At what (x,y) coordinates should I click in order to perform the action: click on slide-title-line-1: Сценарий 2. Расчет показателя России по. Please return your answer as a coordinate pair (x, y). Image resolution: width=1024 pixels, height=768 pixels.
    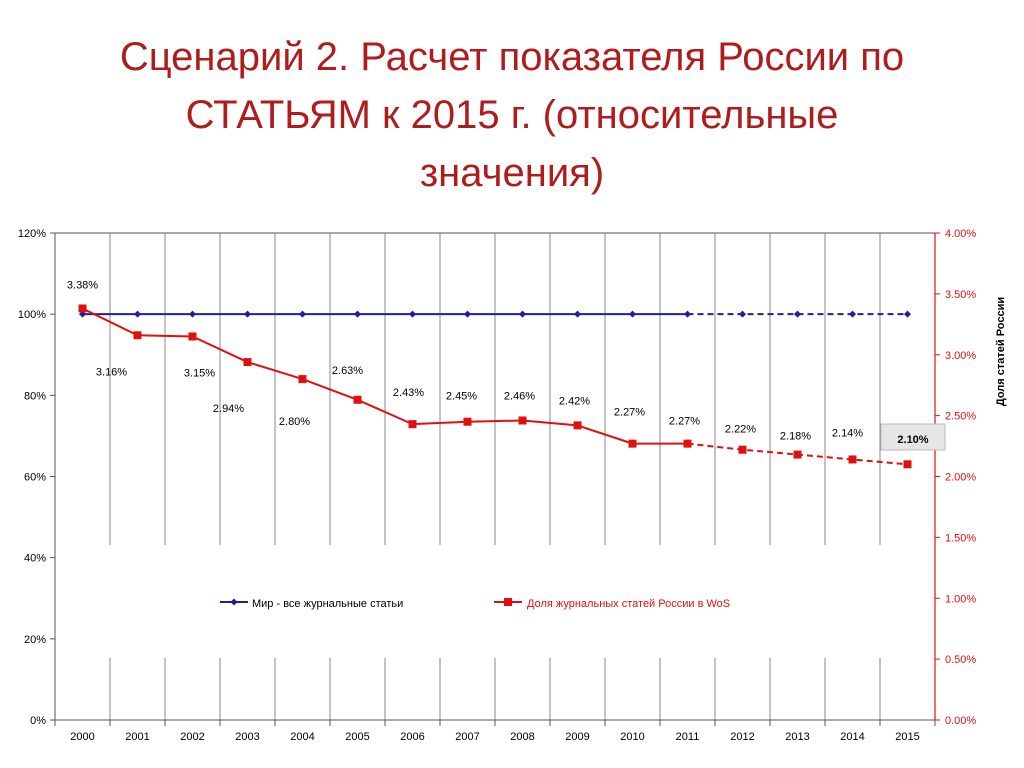
    Looking at the image, I should click on (512, 57).